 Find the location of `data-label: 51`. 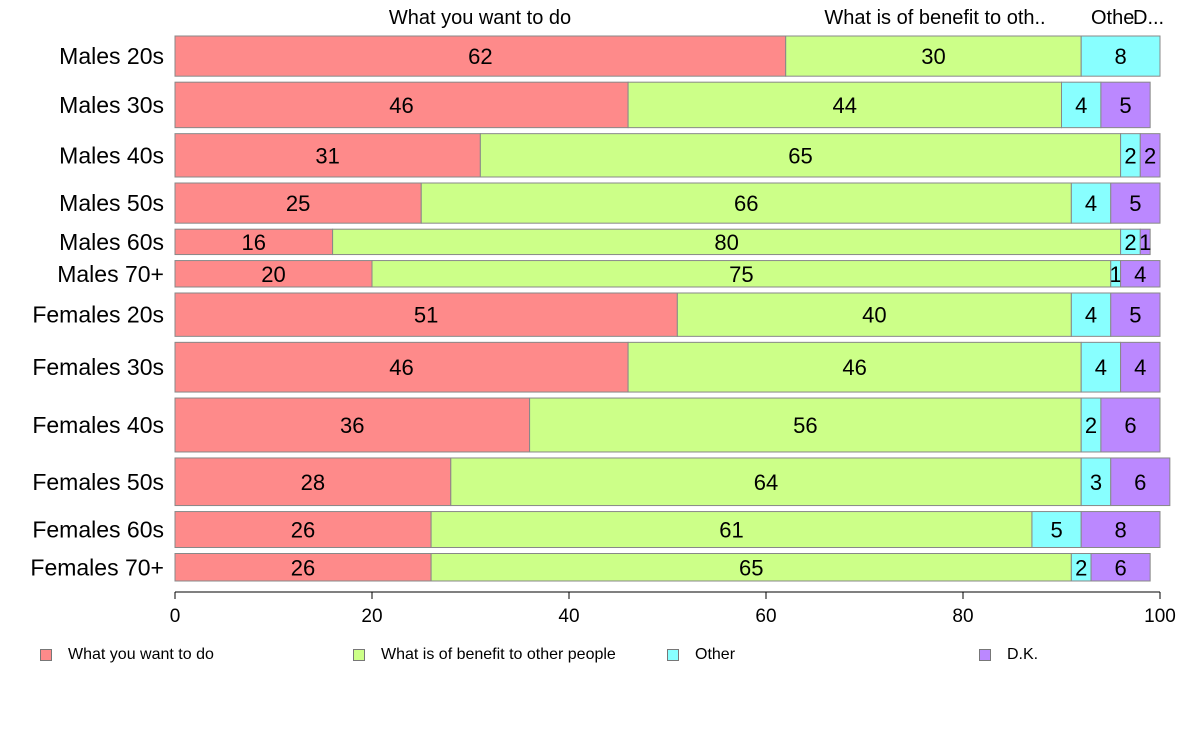

data-label: 51 is located at coordinates (426, 315).